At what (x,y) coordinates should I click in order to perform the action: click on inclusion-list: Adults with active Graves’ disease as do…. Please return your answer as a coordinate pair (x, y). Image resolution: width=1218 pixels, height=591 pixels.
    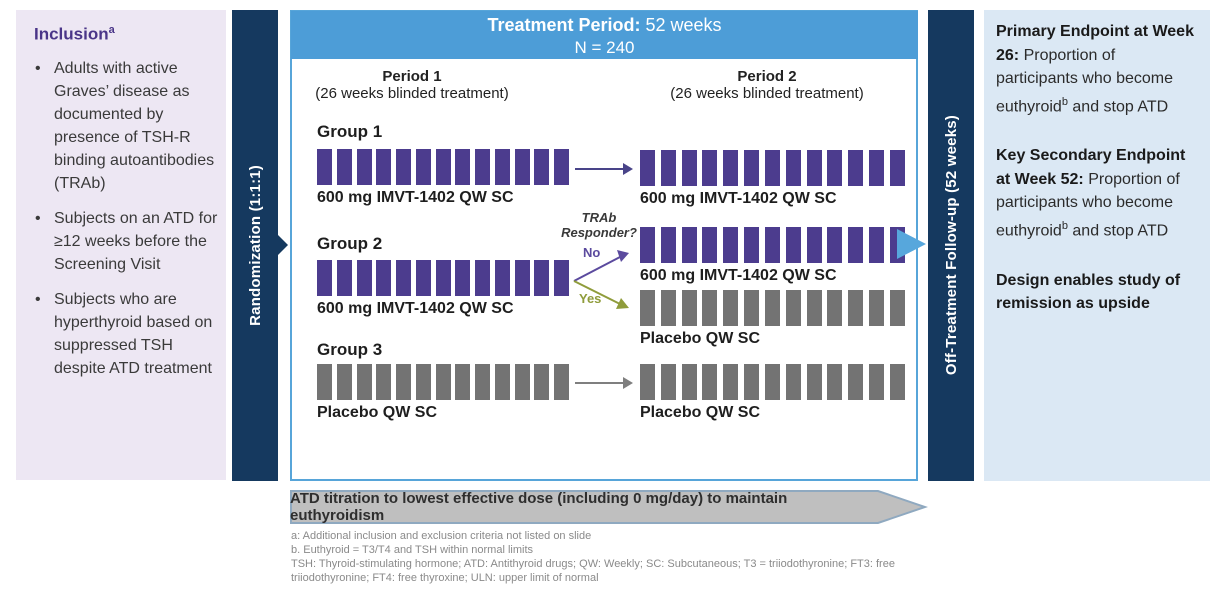
    Looking at the image, I should click on (123, 218).